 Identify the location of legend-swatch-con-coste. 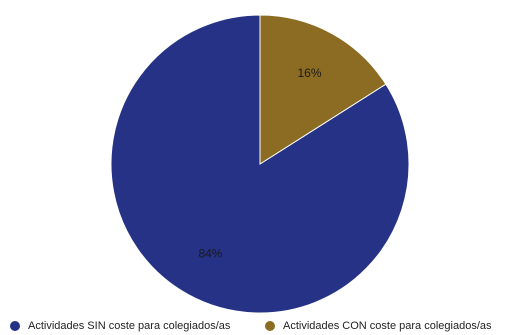
(270, 325).